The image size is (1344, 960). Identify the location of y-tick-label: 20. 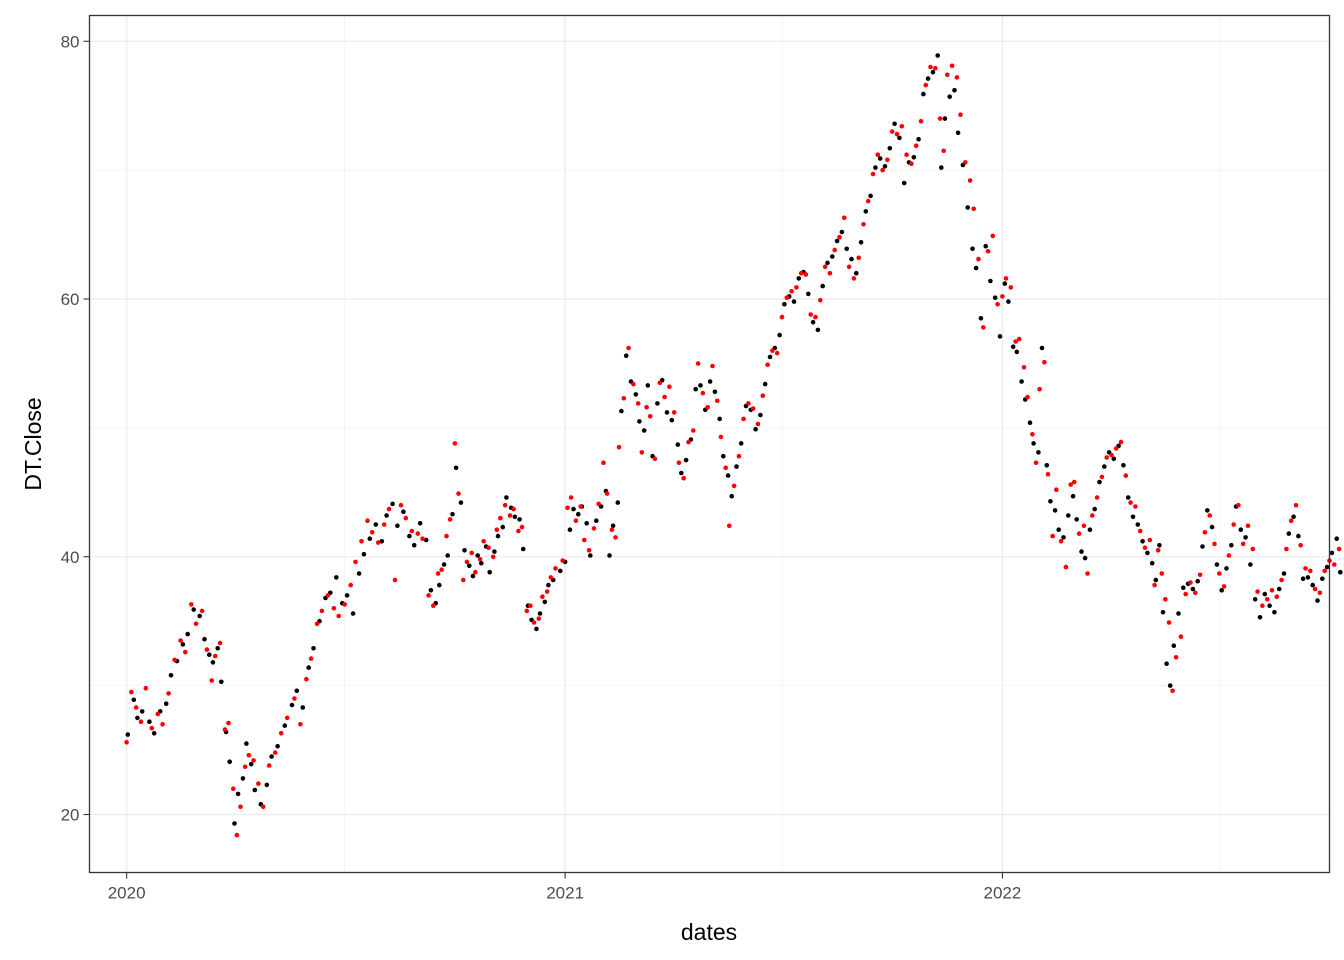
(70, 815).